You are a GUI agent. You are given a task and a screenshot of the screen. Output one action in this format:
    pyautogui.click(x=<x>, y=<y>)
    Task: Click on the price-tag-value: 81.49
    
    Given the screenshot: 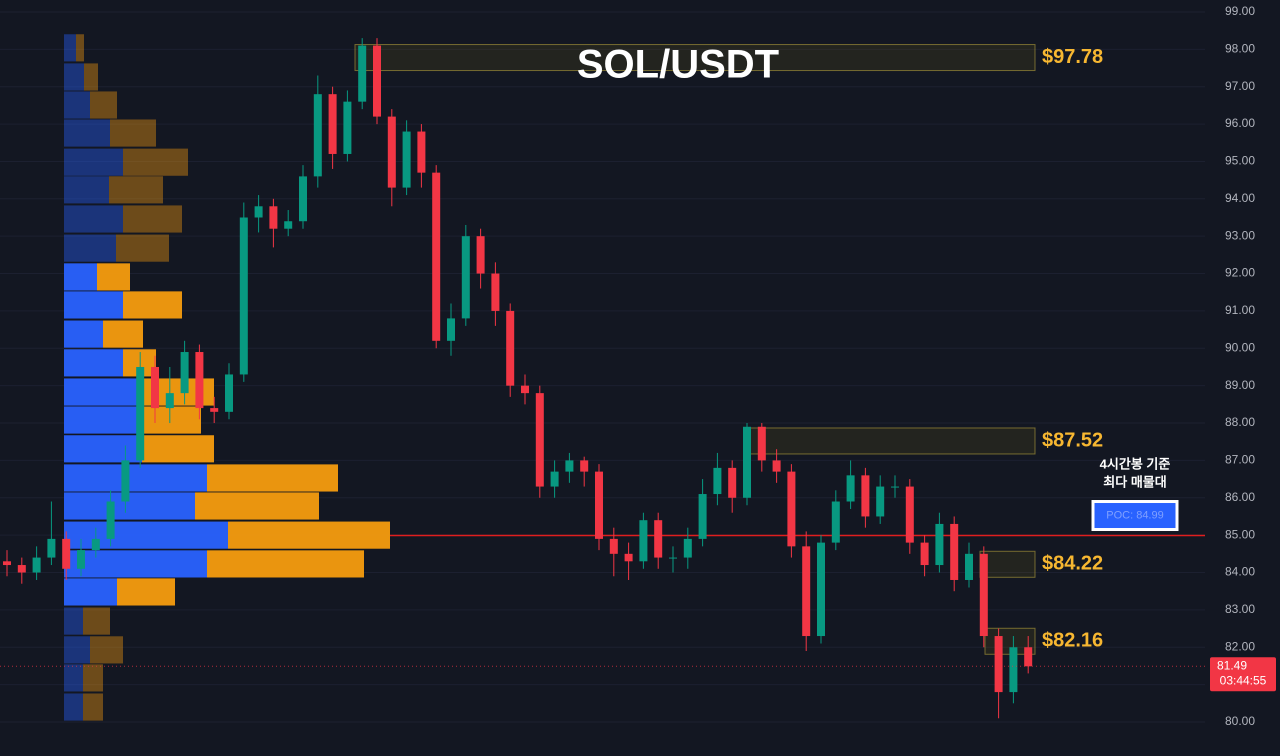 What is the action you would take?
    pyautogui.click(x=1232, y=665)
    